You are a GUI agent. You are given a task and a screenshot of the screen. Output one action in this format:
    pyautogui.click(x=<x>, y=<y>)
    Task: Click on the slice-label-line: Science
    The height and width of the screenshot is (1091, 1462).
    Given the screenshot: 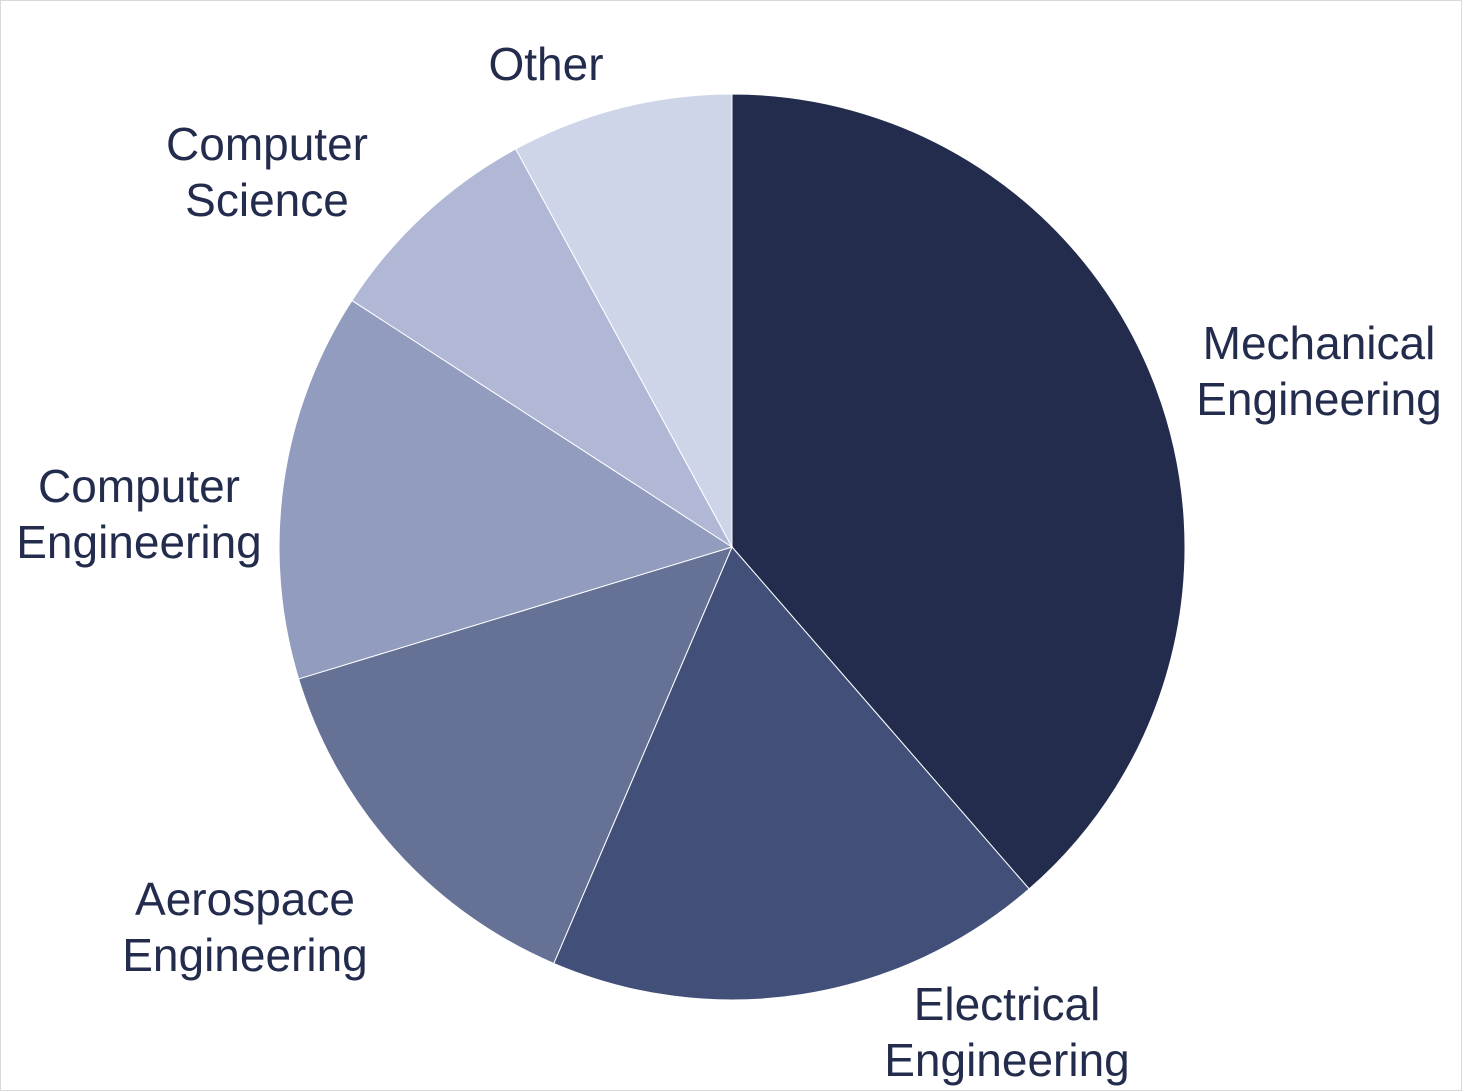 What is the action you would take?
    pyautogui.click(x=267, y=200)
    